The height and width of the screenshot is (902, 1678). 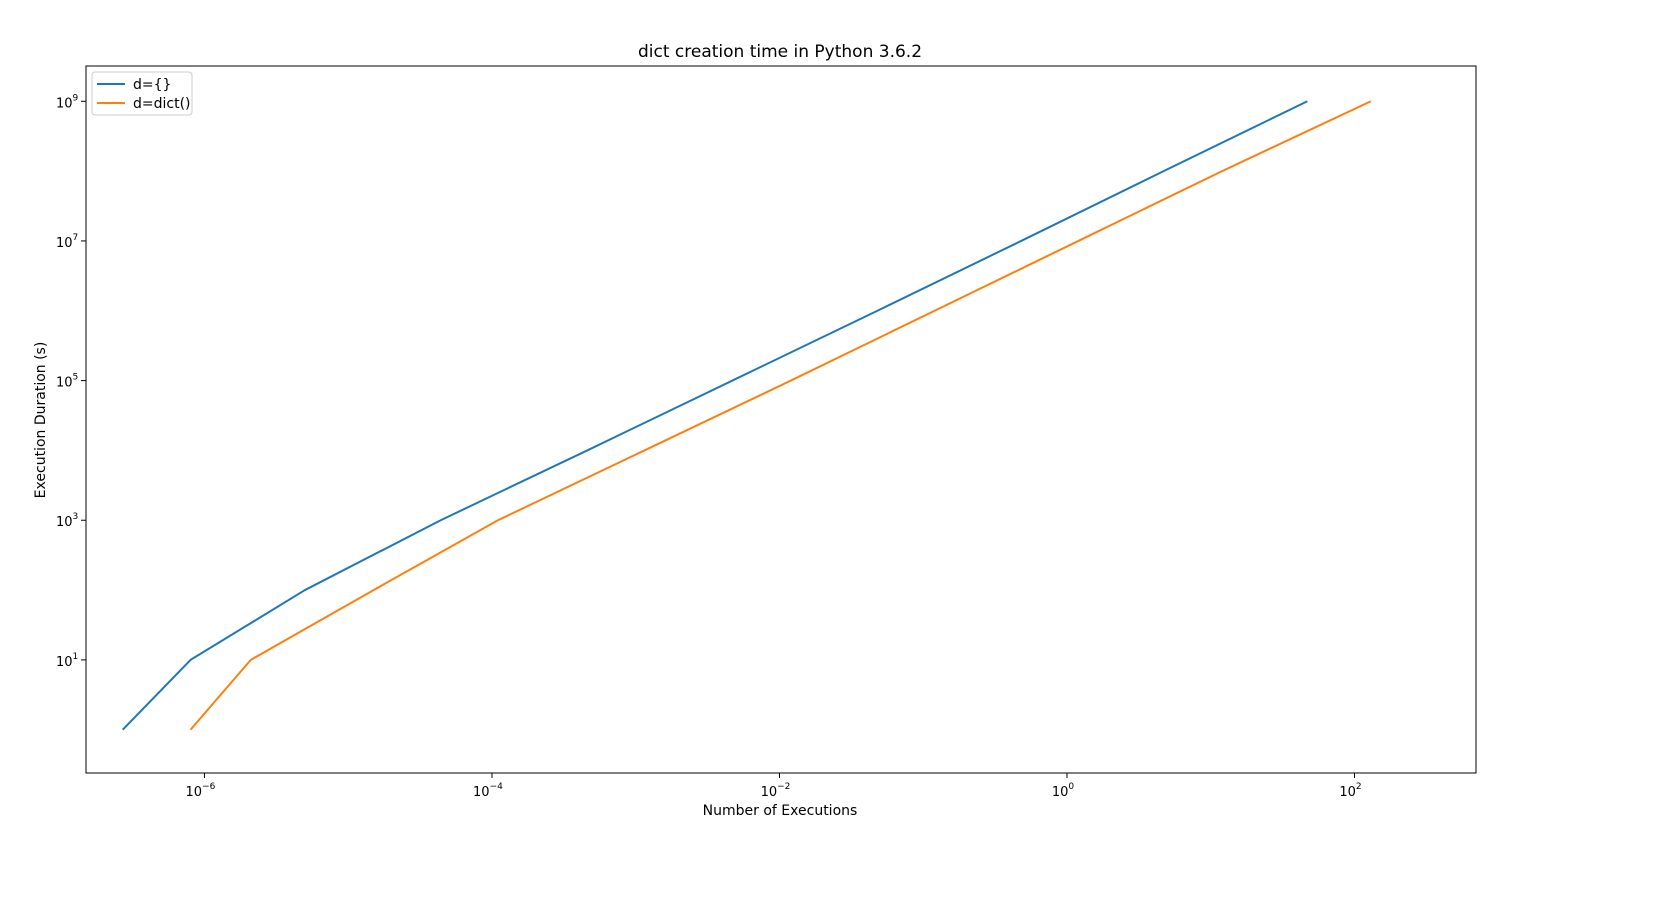 What do you see at coordinates (497, 787) in the screenshot?
I see `x-tick-exponent: −4` at bounding box center [497, 787].